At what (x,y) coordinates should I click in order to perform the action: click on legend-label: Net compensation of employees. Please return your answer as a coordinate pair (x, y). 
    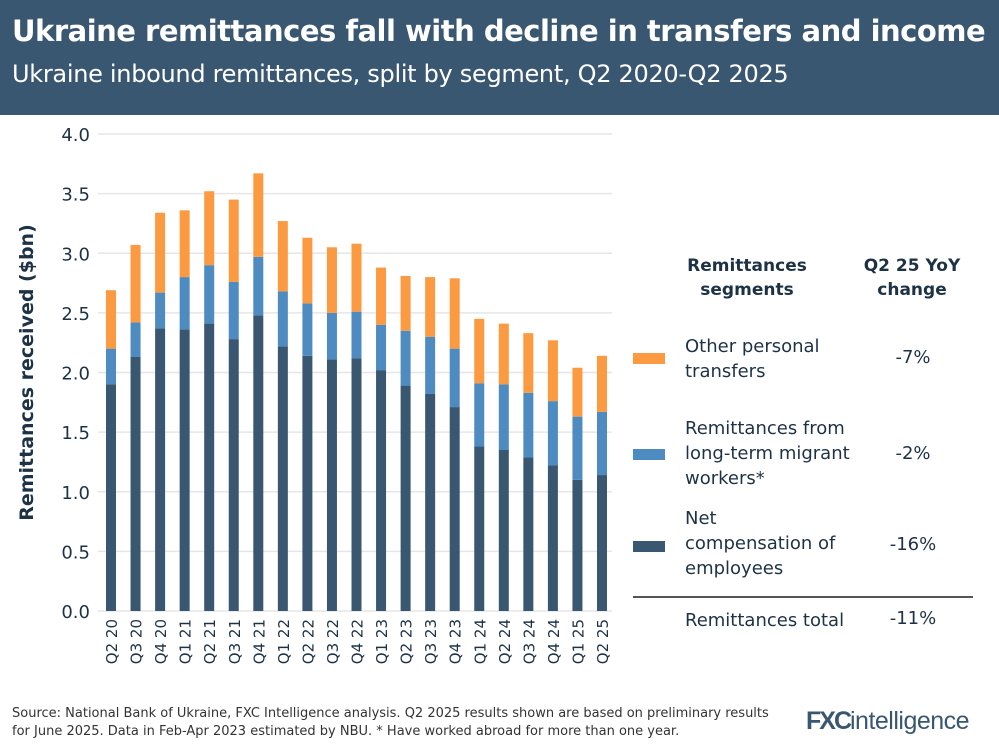
    Looking at the image, I should click on (760, 543).